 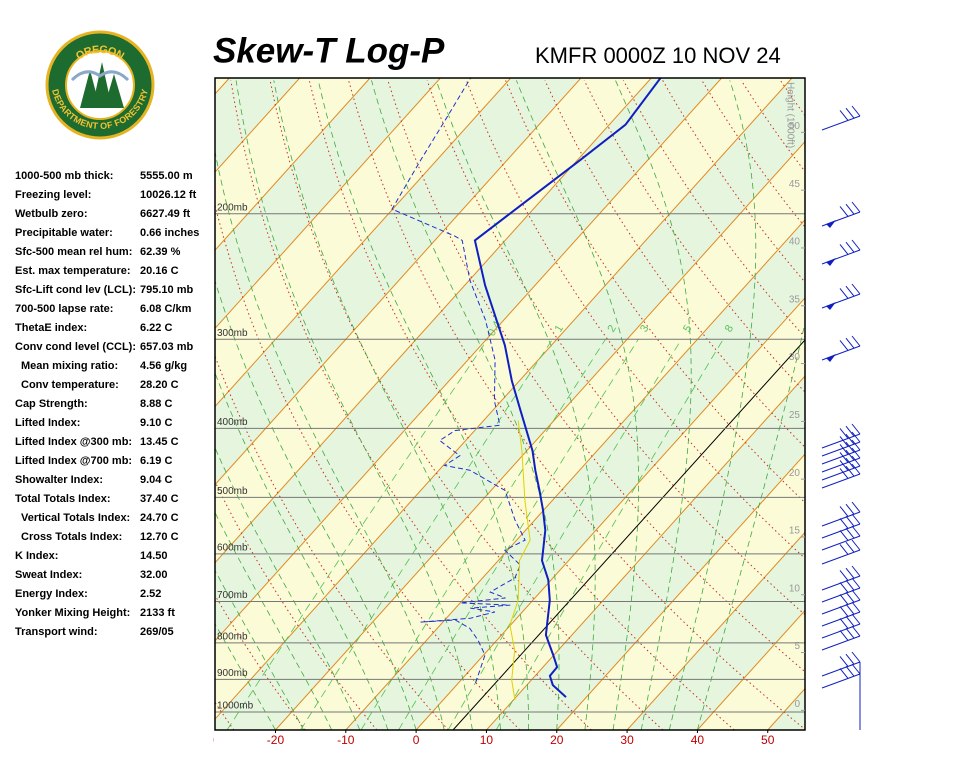 I want to click on index-label: Precipitable water:, so click(x=64, y=233).